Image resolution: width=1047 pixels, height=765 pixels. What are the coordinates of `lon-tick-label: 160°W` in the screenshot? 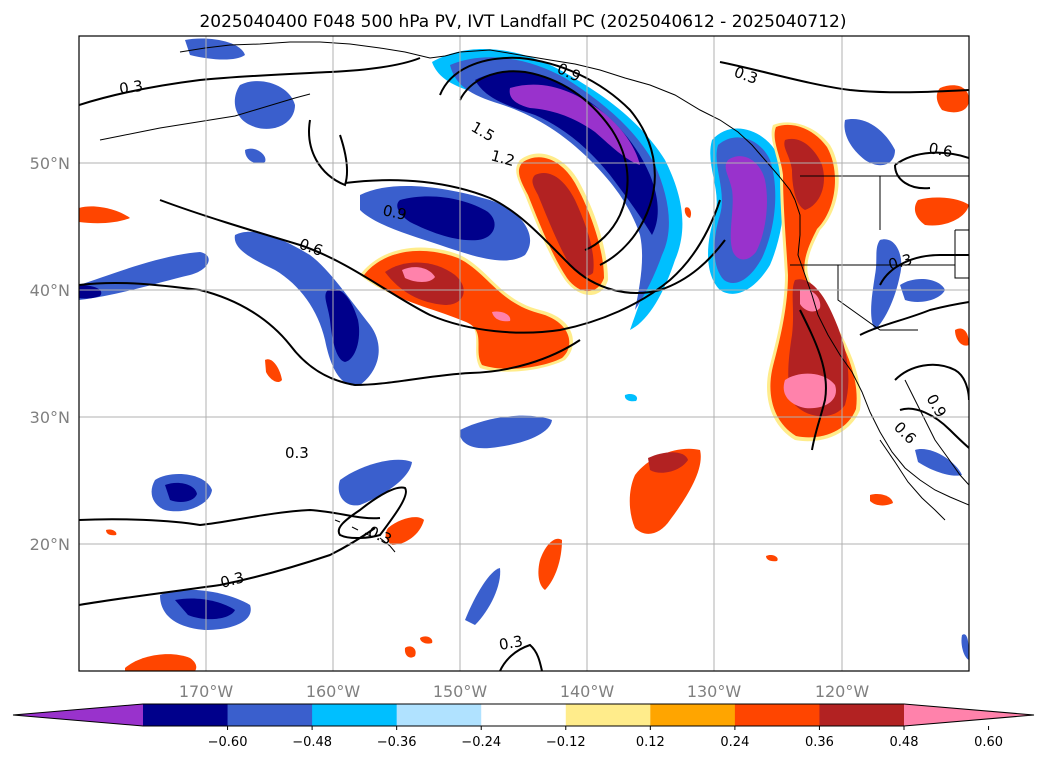 It's located at (333, 691).